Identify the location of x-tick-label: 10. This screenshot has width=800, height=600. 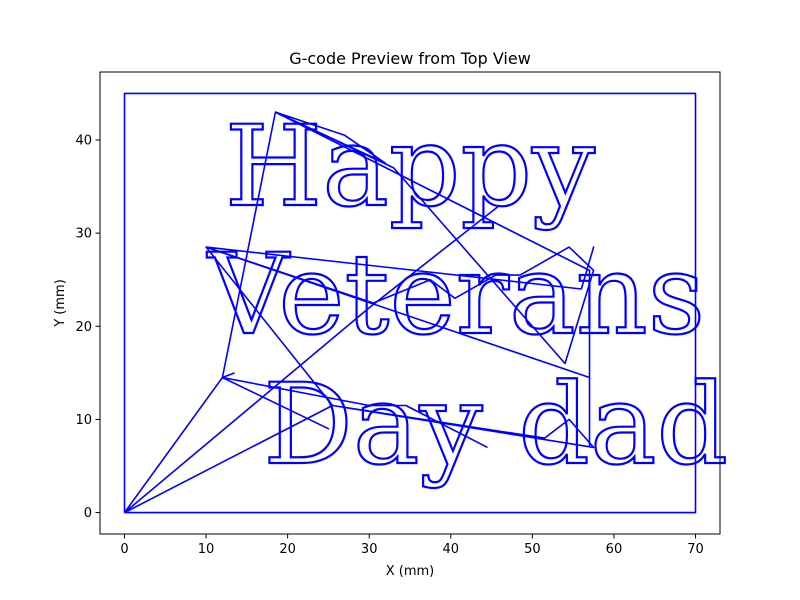
(206, 549).